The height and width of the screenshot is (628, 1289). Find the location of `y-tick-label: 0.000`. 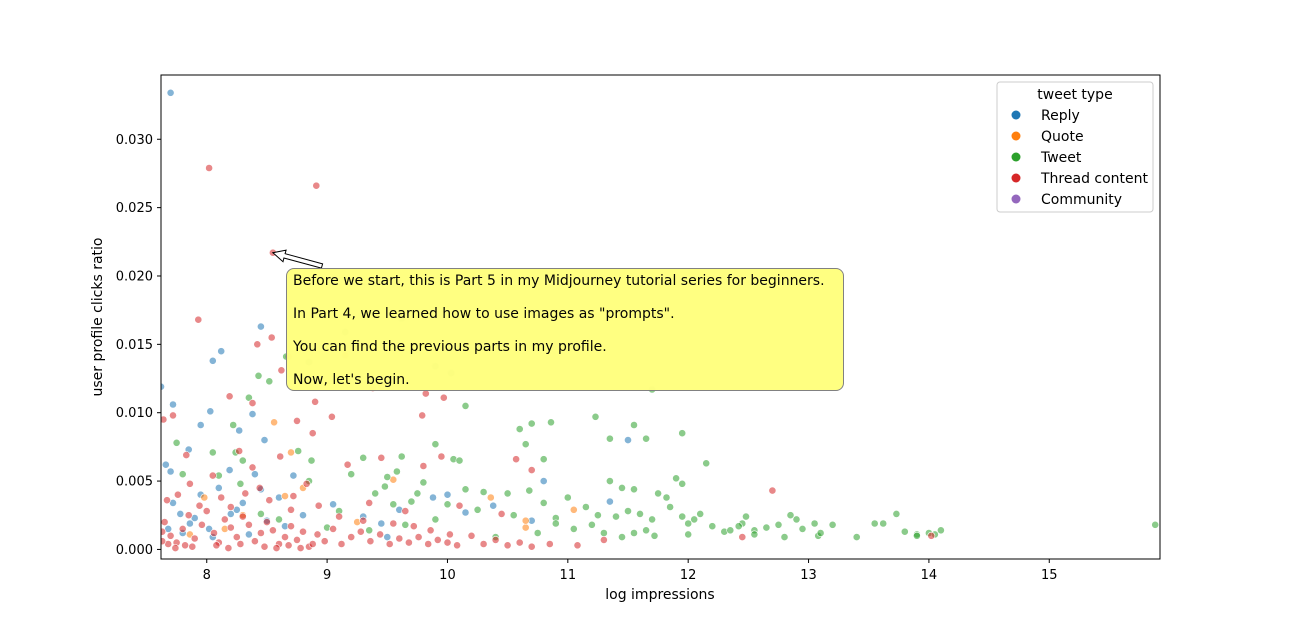

y-tick-label: 0.000 is located at coordinates (134, 550).